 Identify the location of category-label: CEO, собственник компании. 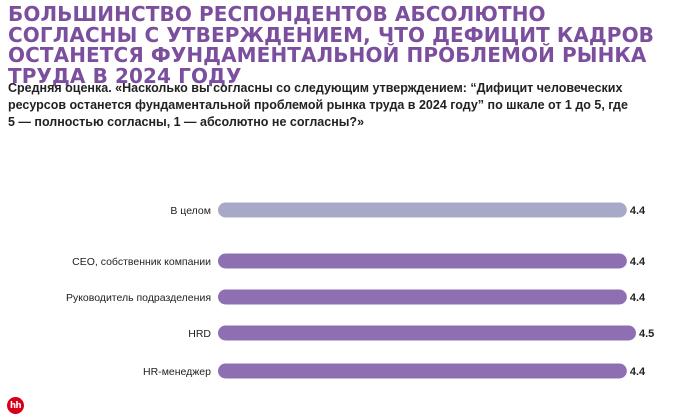
(141, 262).